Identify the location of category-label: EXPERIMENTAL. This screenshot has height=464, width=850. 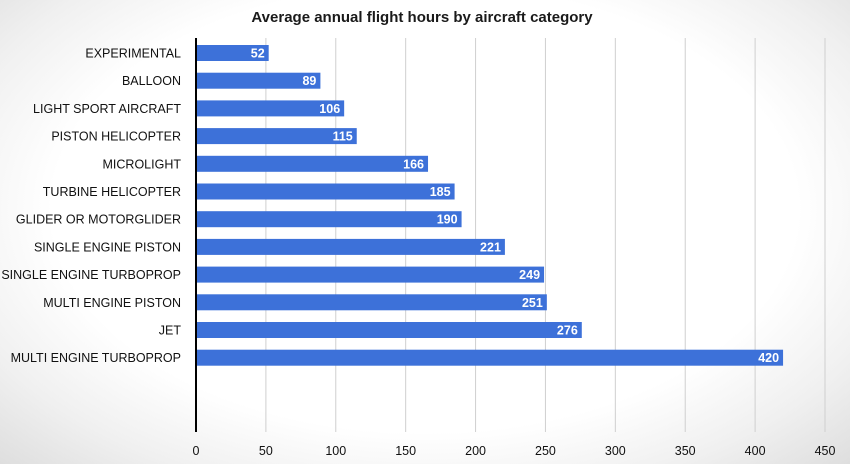
(133, 54).